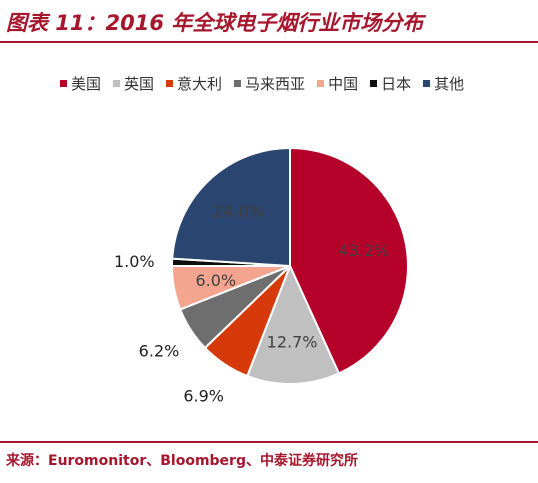 This screenshot has width=538, height=483. I want to click on legend-label-4: 中国, so click(343, 83).